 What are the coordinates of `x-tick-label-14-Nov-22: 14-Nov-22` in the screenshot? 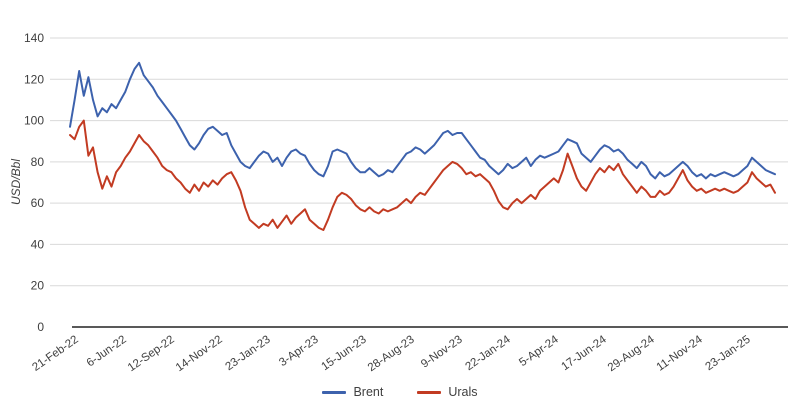 It's located at (199, 354).